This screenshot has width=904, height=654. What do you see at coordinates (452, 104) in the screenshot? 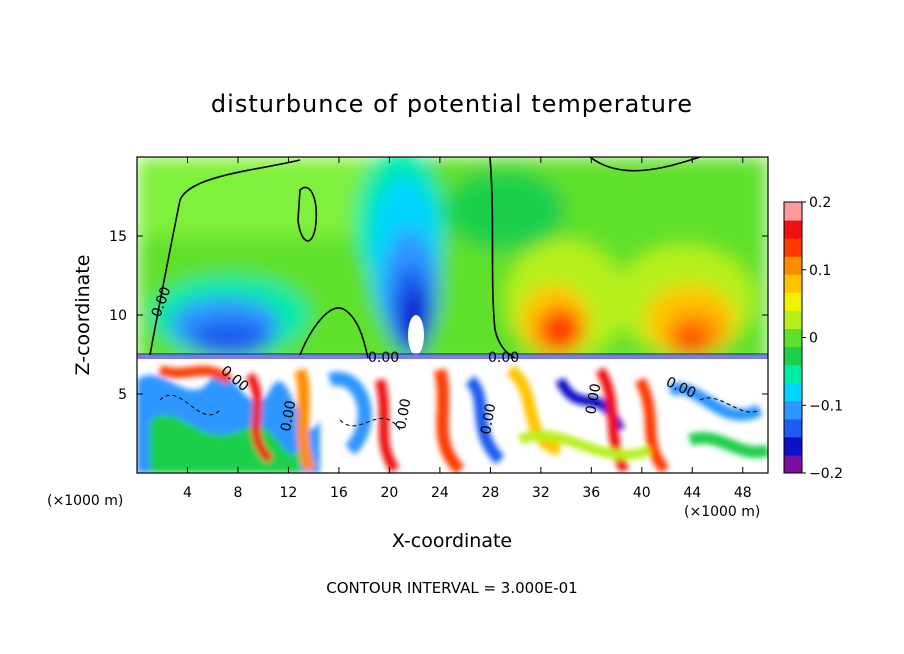
I see `chart-title: disturbunce of potential temperature` at bounding box center [452, 104].